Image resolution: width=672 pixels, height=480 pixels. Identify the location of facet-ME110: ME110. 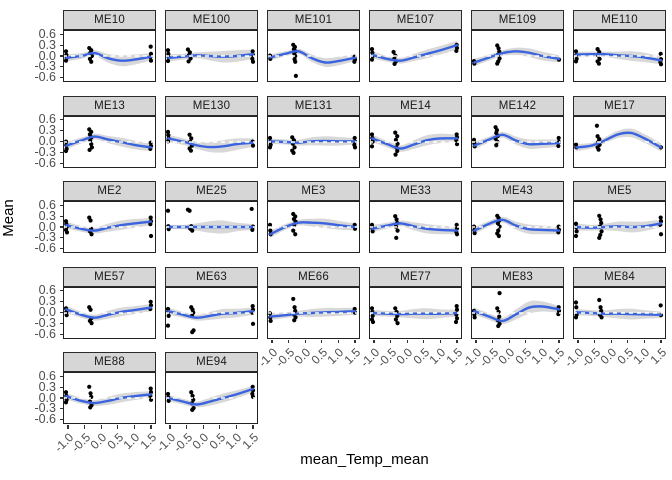
(619, 46).